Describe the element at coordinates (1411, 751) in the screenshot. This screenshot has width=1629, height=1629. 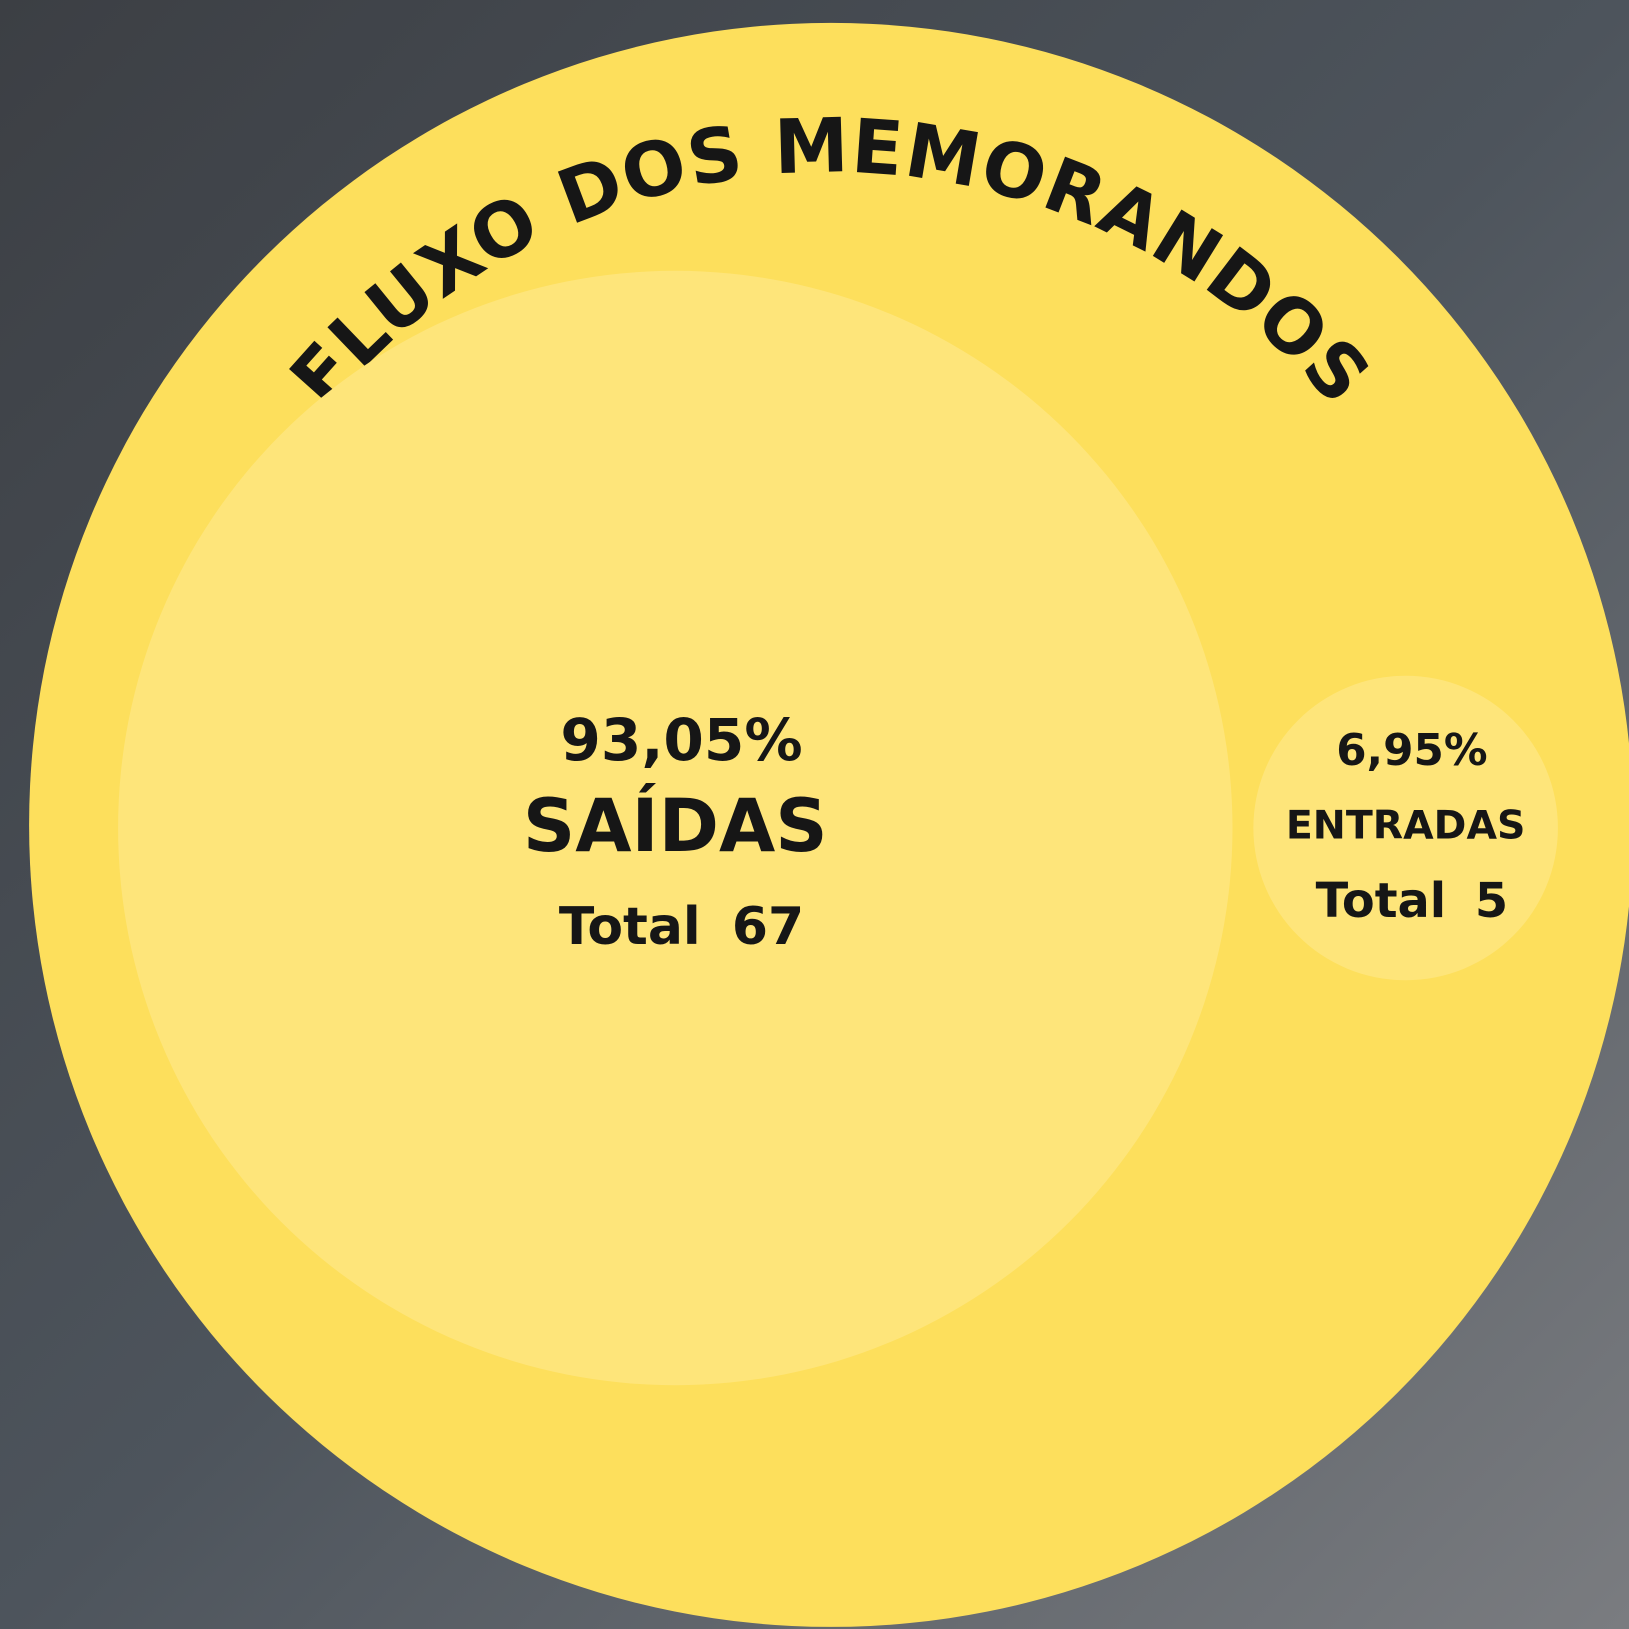
I see `value-label: 6,95%` at that location.